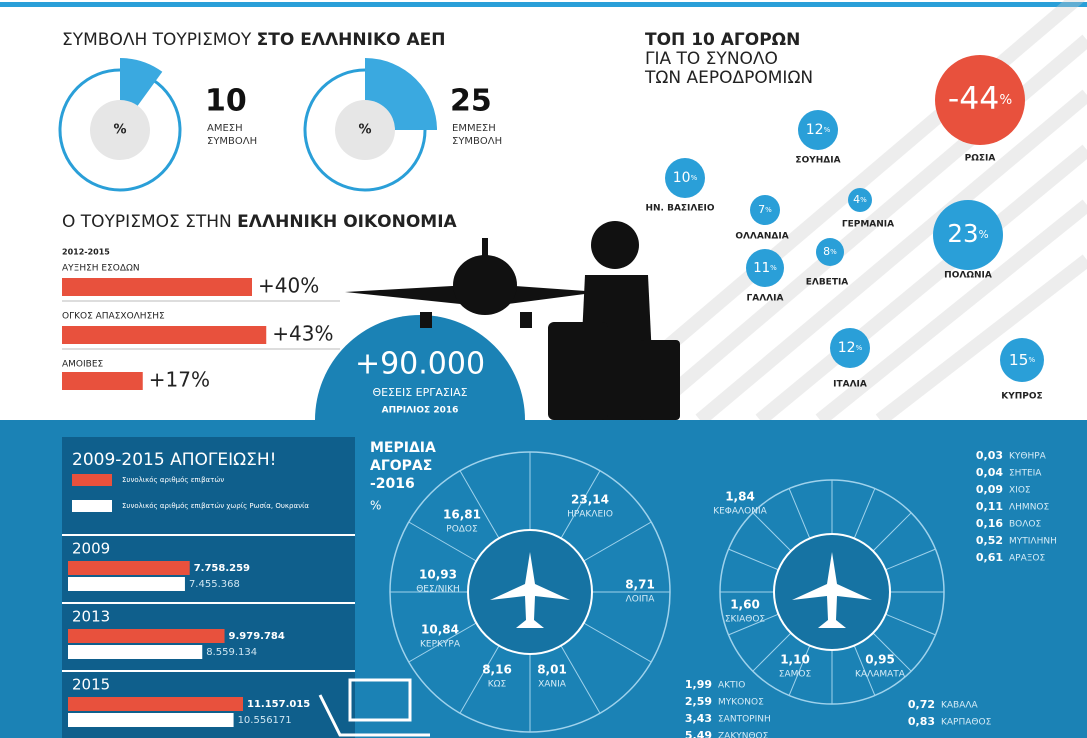 The image size is (1087, 738). What do you see at coordinates (761, 209) in the screenshot?
I see `market-number: 7` at bounding box center [761, 209].